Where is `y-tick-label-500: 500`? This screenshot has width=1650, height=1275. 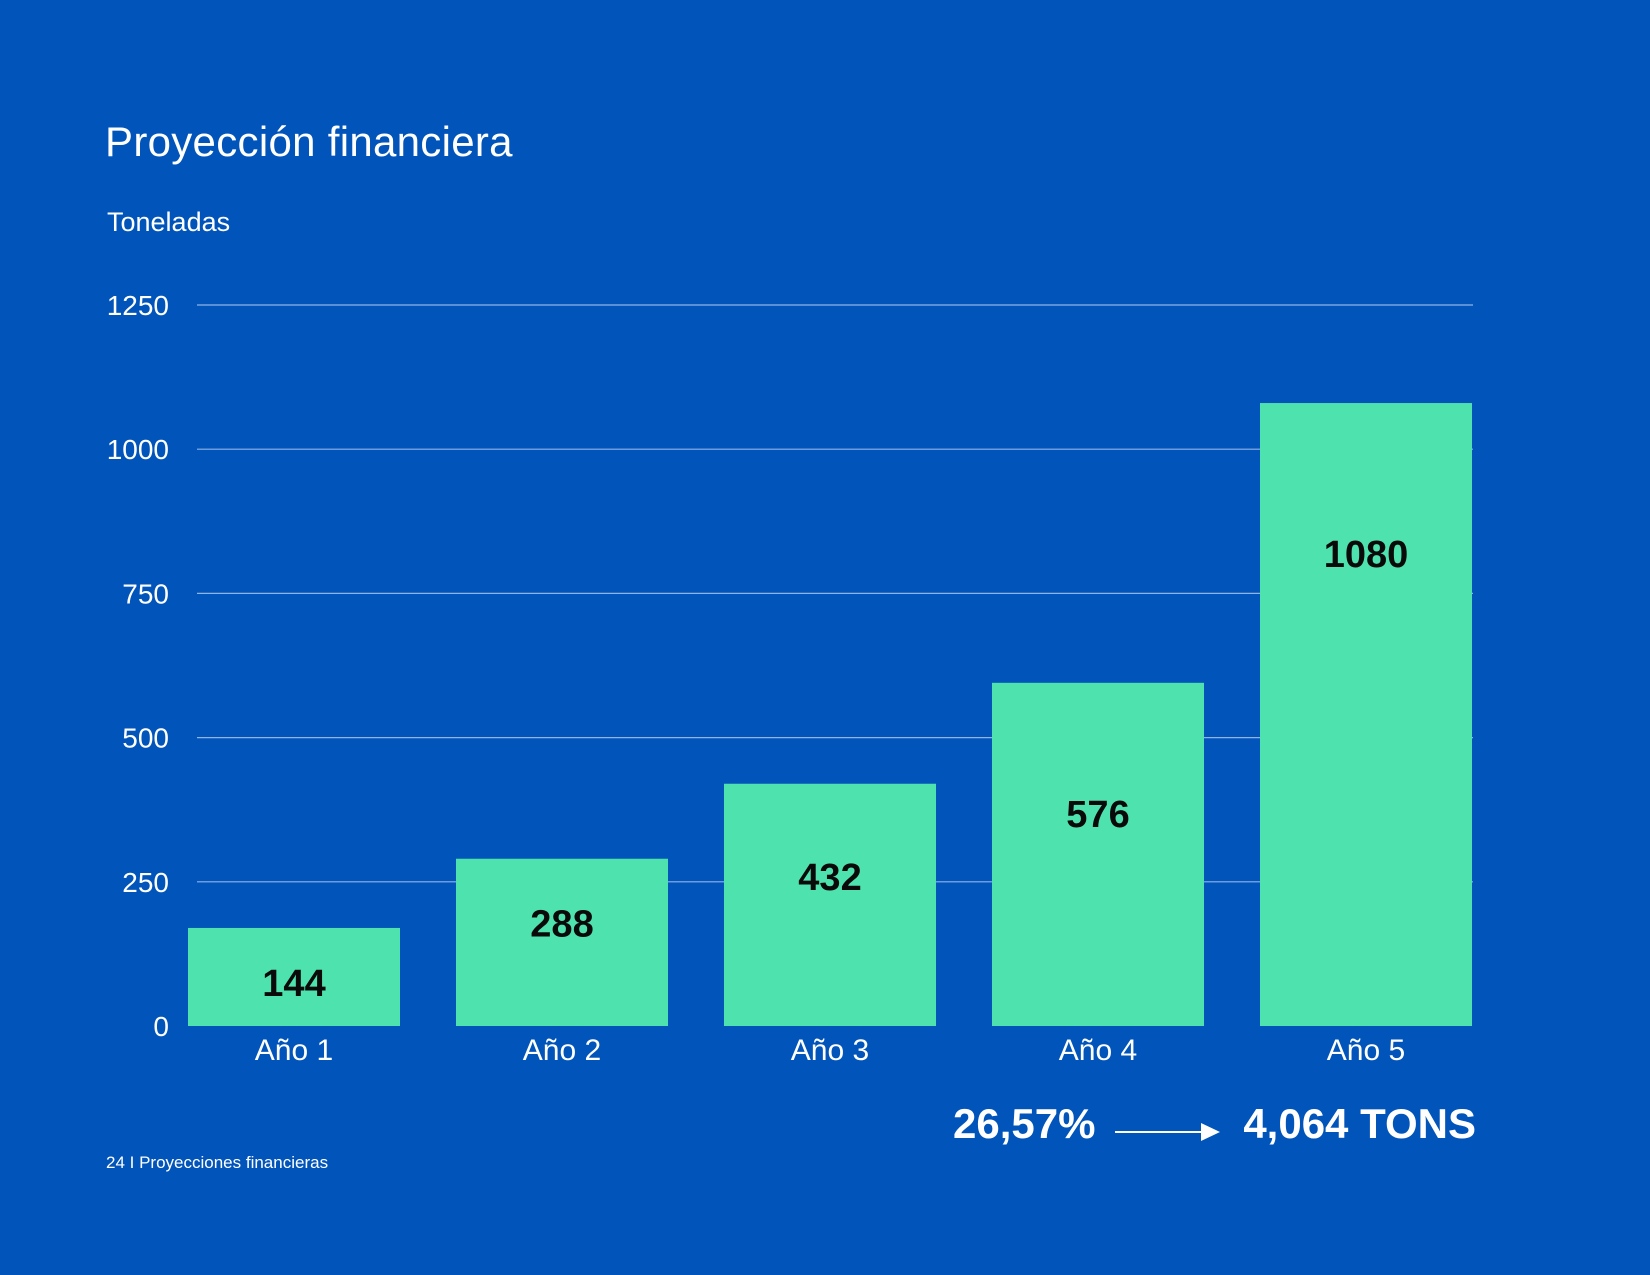
y-tick-label-500: 500 is located at coordinates (145, 738).